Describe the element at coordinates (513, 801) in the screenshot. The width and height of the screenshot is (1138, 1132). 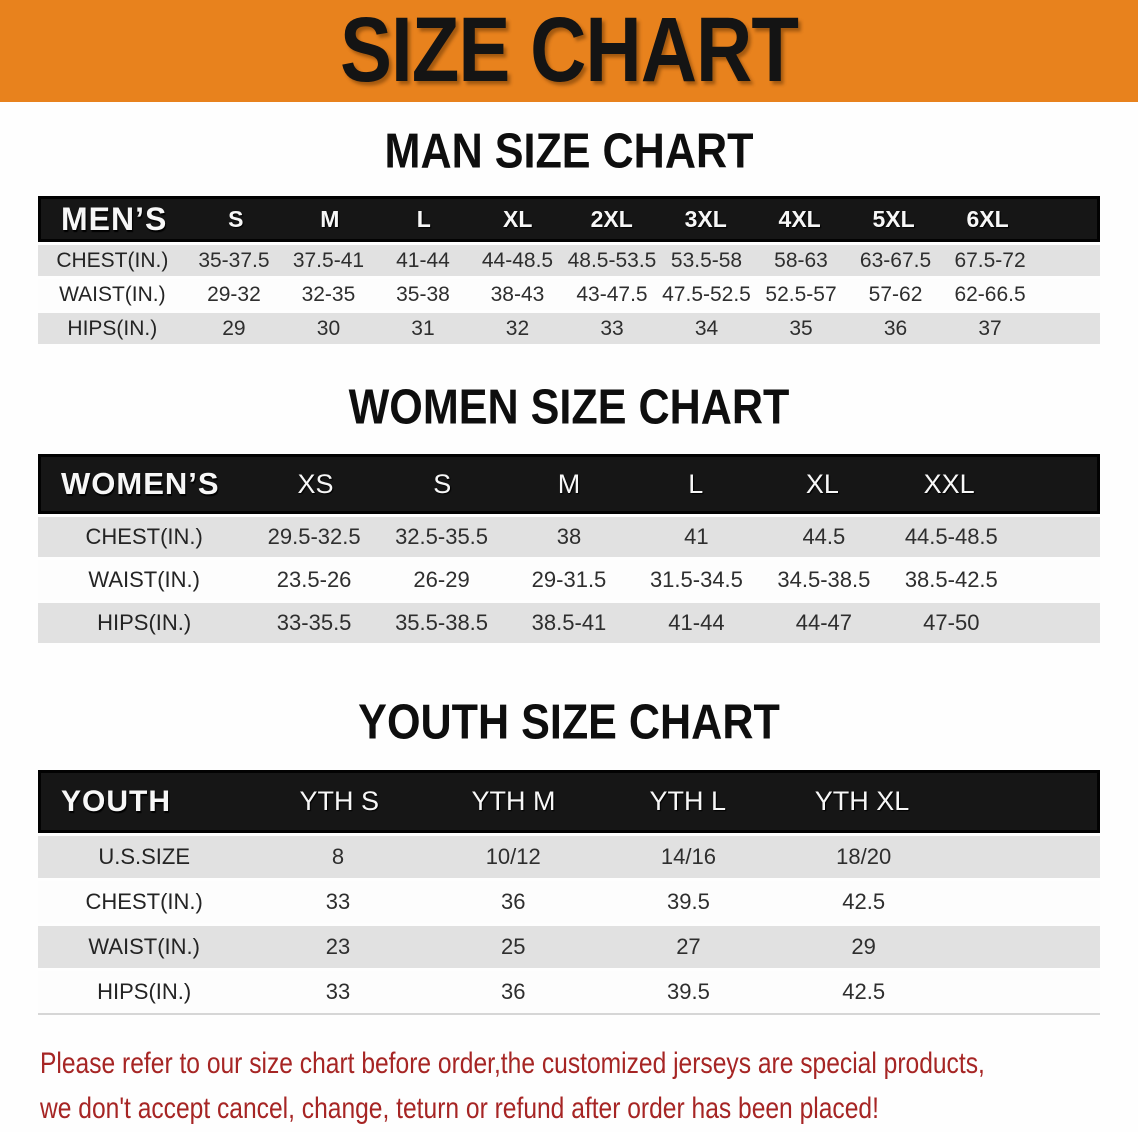
I see `column-header: YTH M` at that location.